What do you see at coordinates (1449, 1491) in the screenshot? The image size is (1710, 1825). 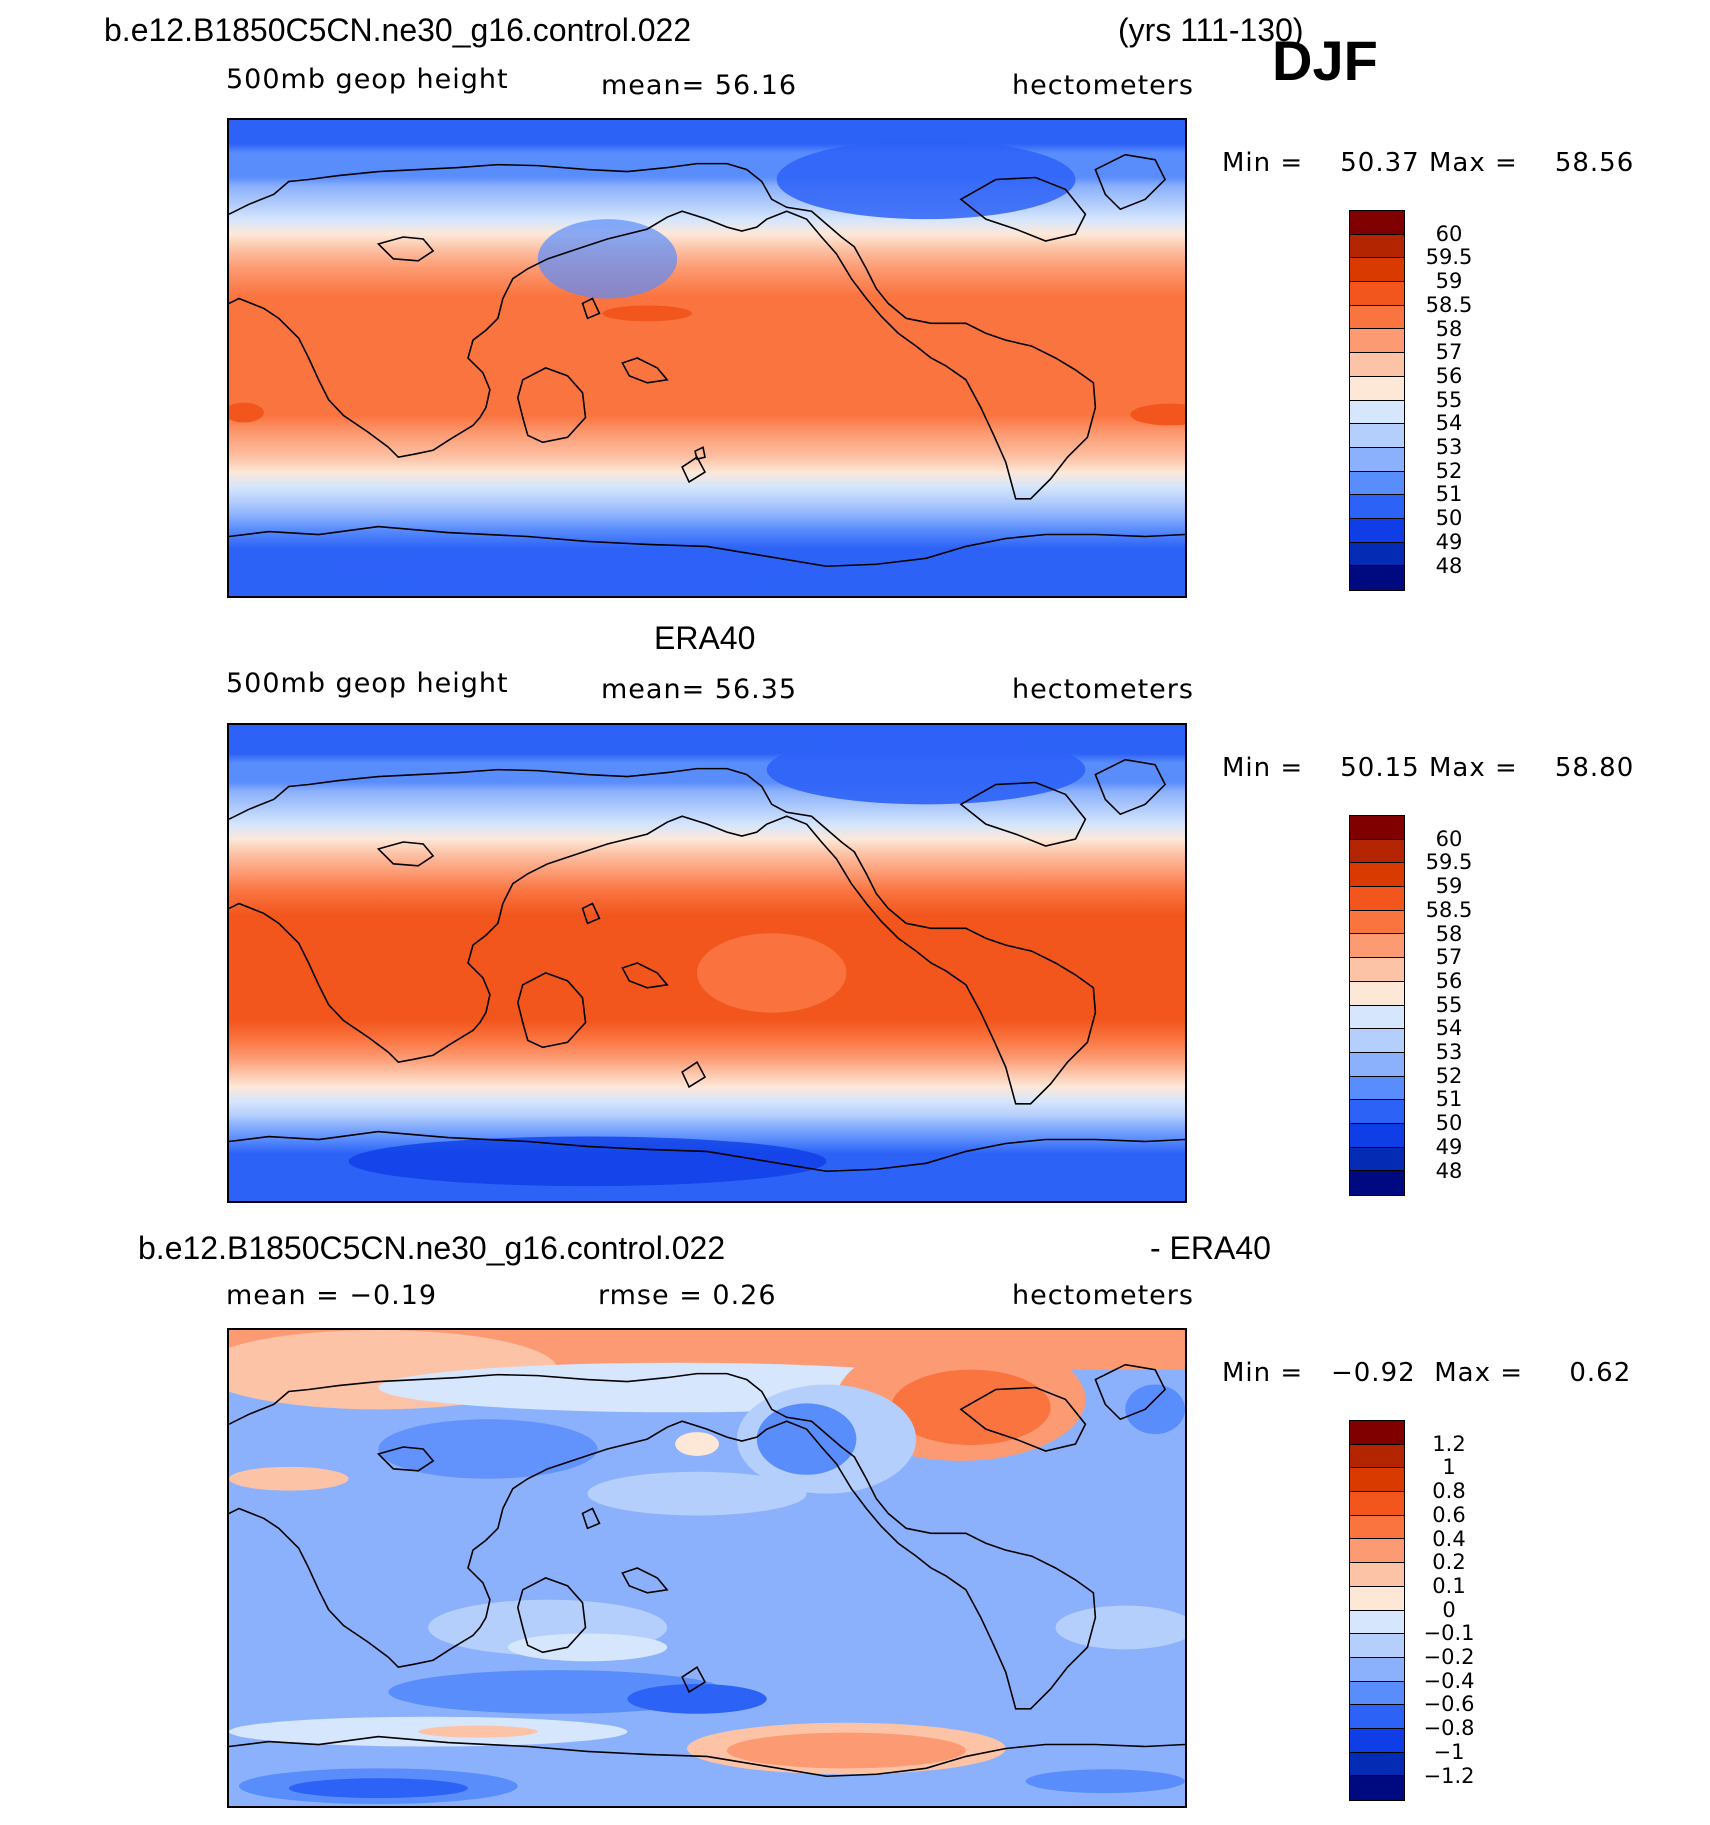 I see `colorbar-label: 0.8` at bounding box center [1449, 1491].